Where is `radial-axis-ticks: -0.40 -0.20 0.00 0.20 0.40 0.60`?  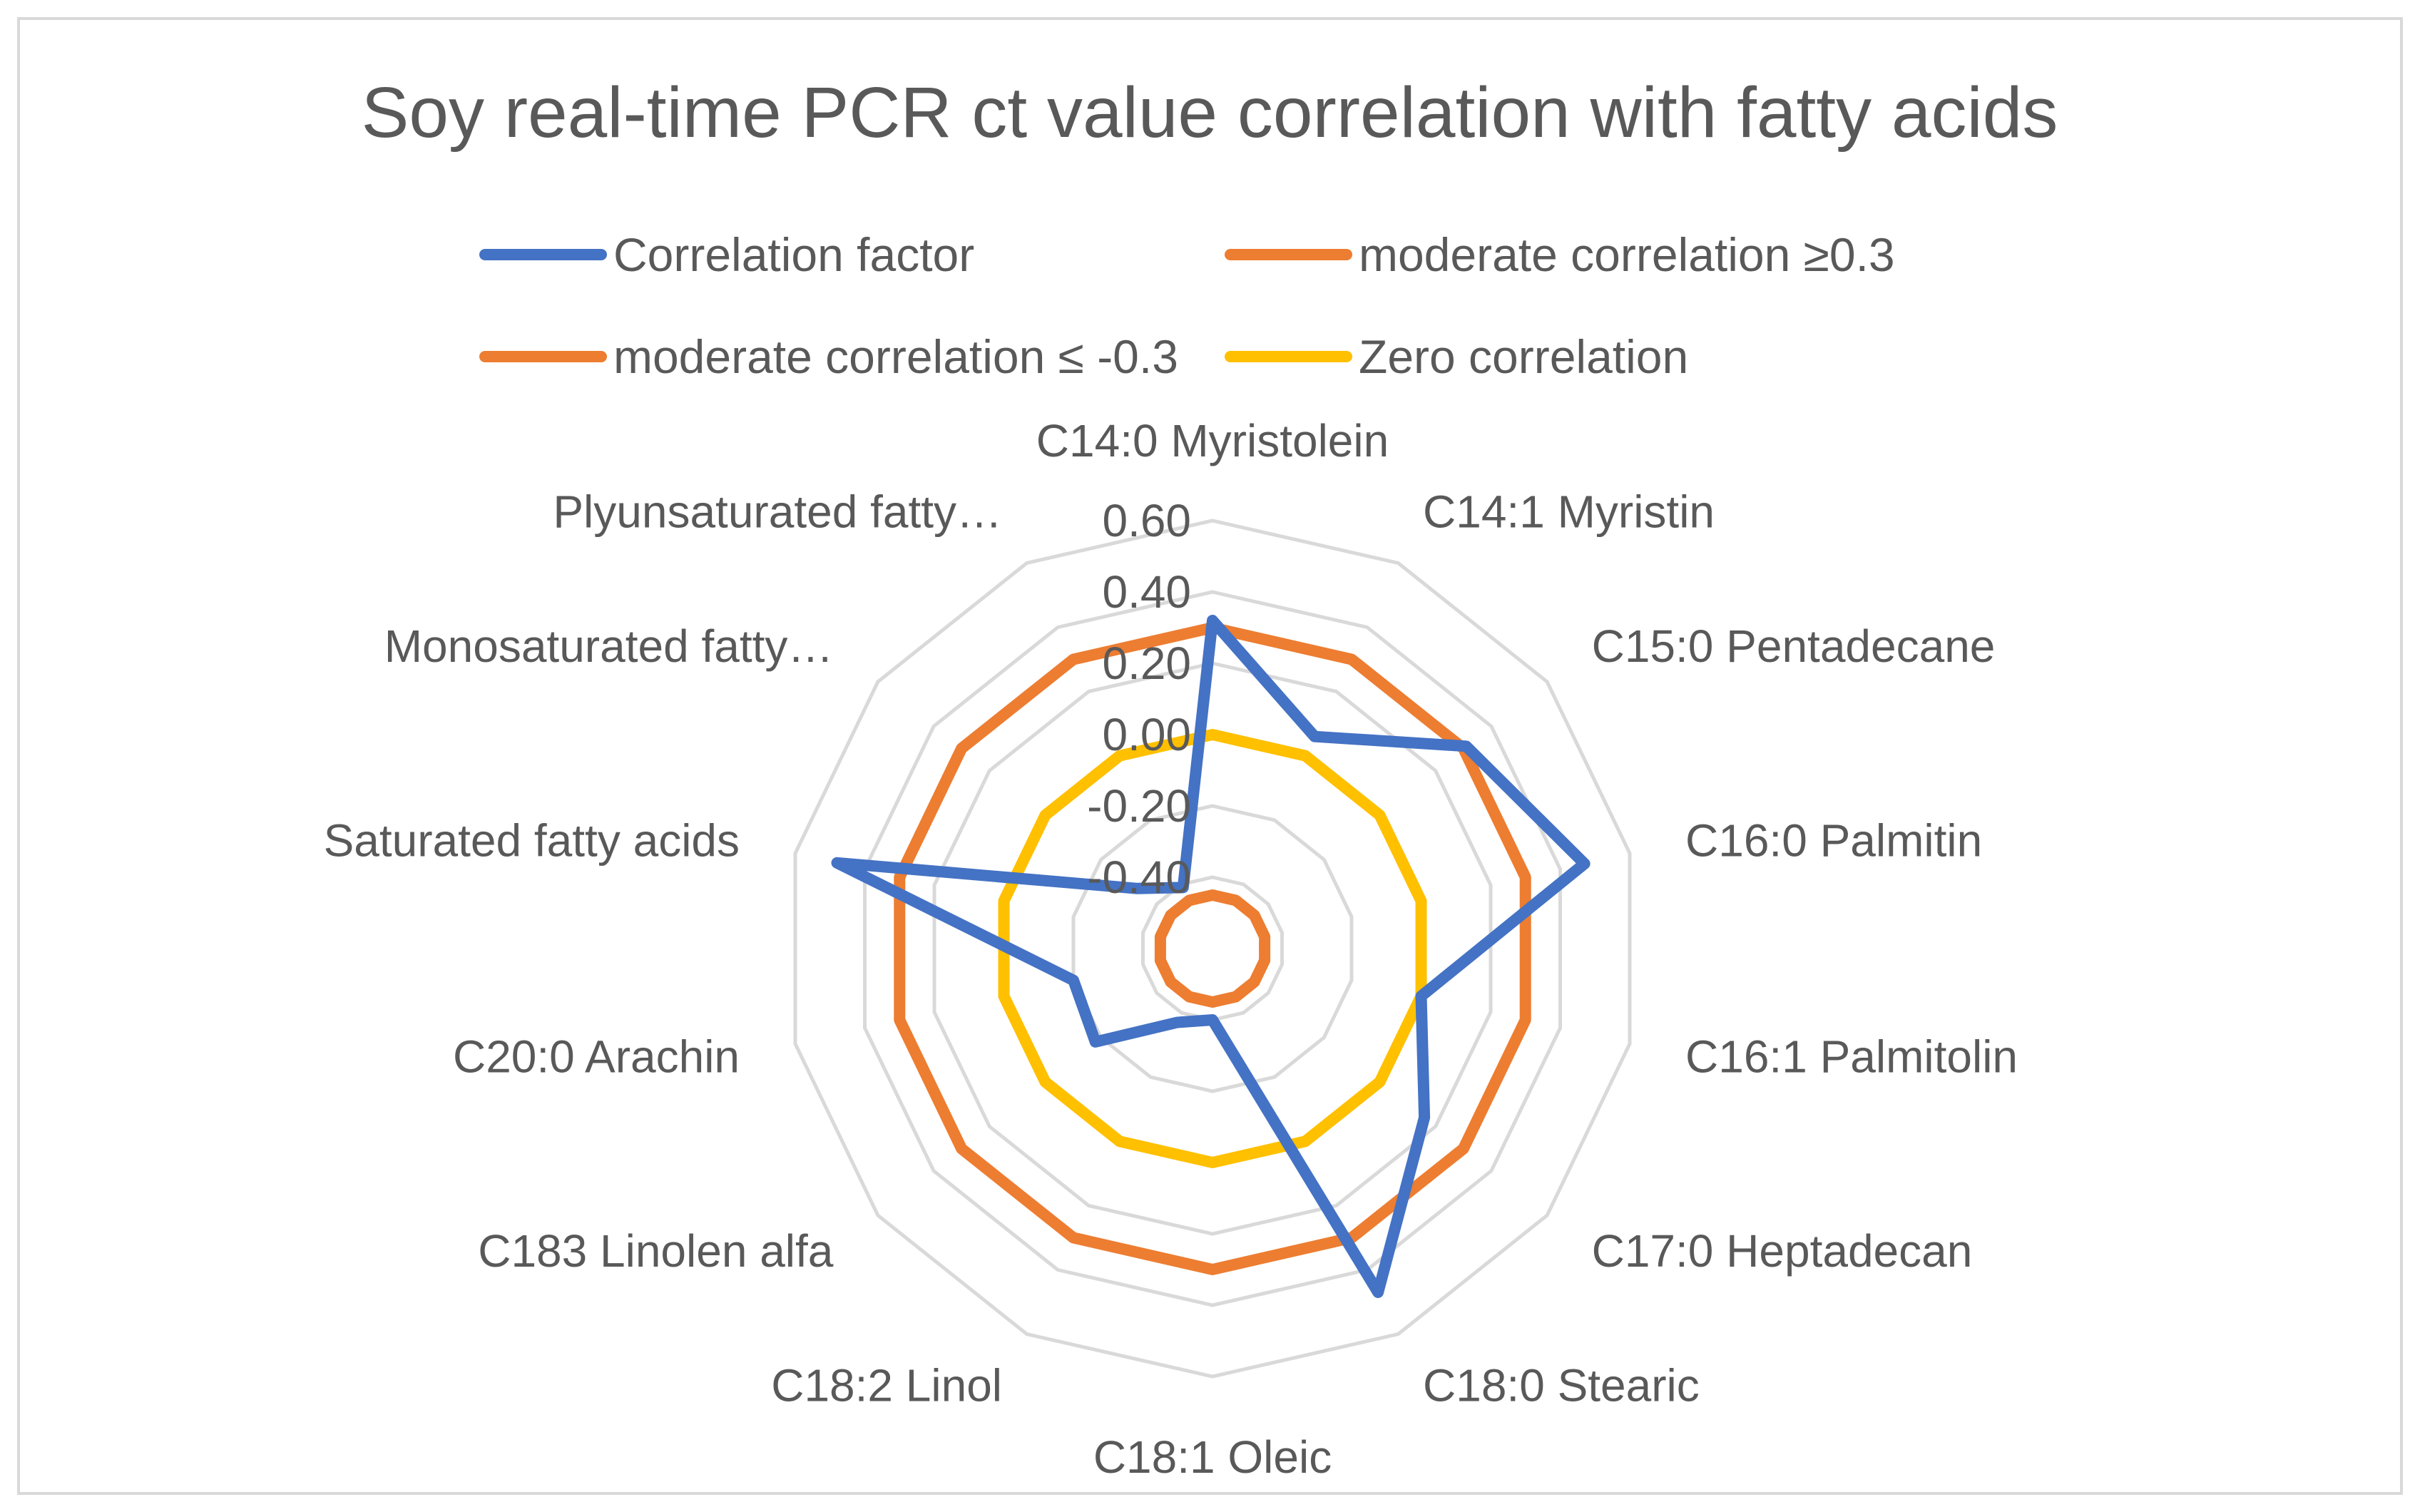 radial-axis-ticks: -0.40 -0.20 0.00 0.20 0.40 0.60 is located at coordinates (1139, 699).